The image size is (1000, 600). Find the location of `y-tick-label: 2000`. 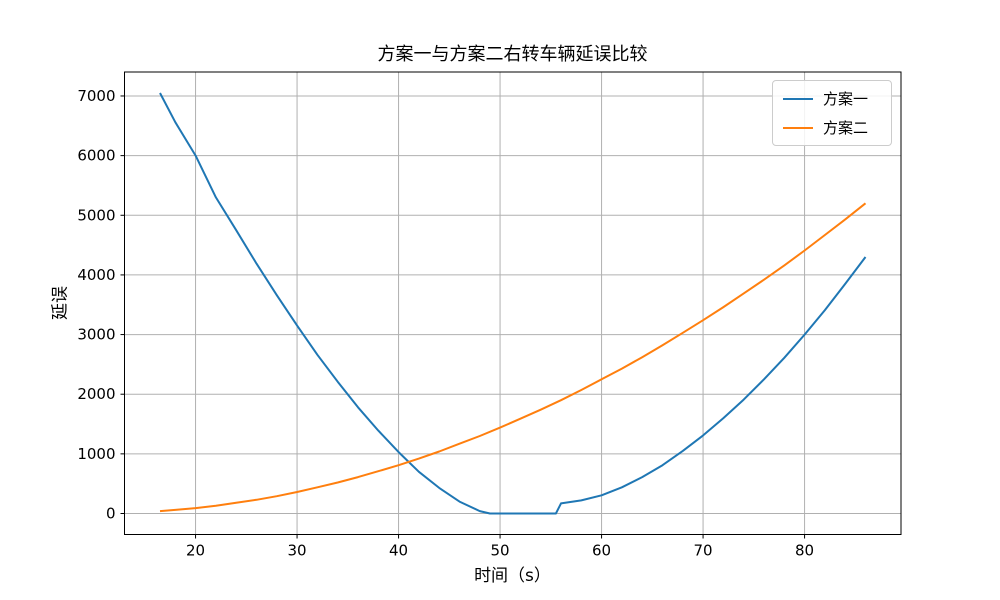

y-tick-label: 2000 is located at coordinates (96, 394).